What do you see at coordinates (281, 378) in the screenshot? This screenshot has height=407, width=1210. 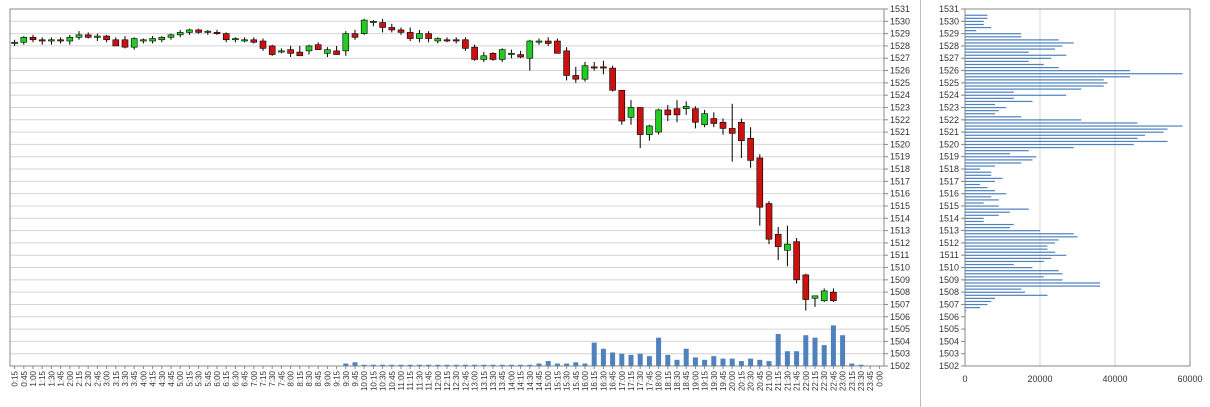 I see `x-tick-label: 7:45` at bounding box center [281, 378].